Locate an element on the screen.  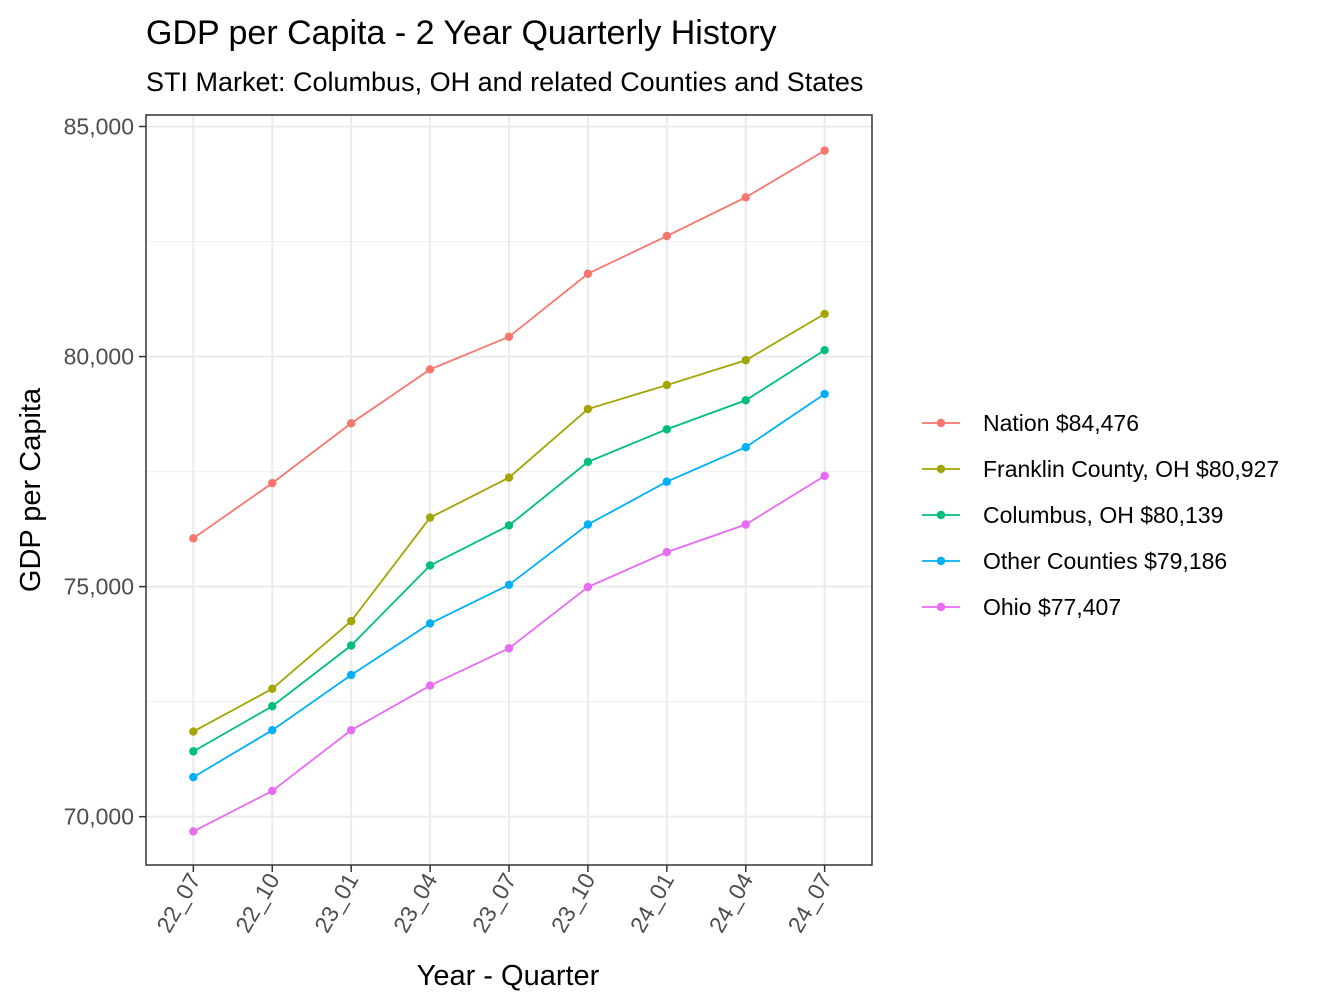
x-tick-label: 24_01 is located at coordinates (652, 903).